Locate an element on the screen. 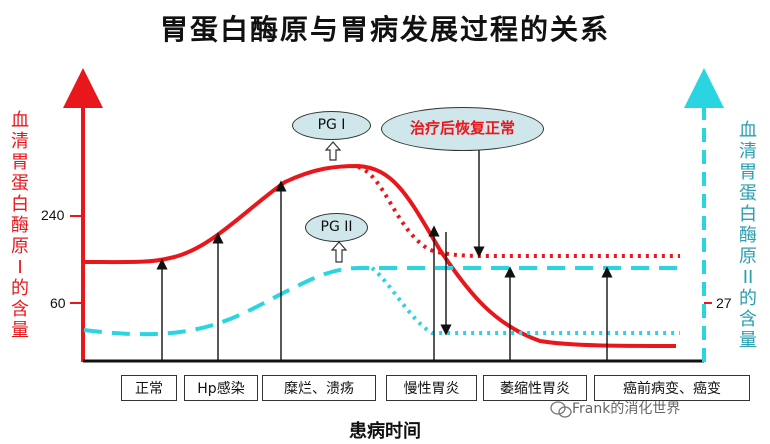 The height and width of the screenshot is (444, 770). x-axis-title: 患病时间 is located at coordinates (385, 431).